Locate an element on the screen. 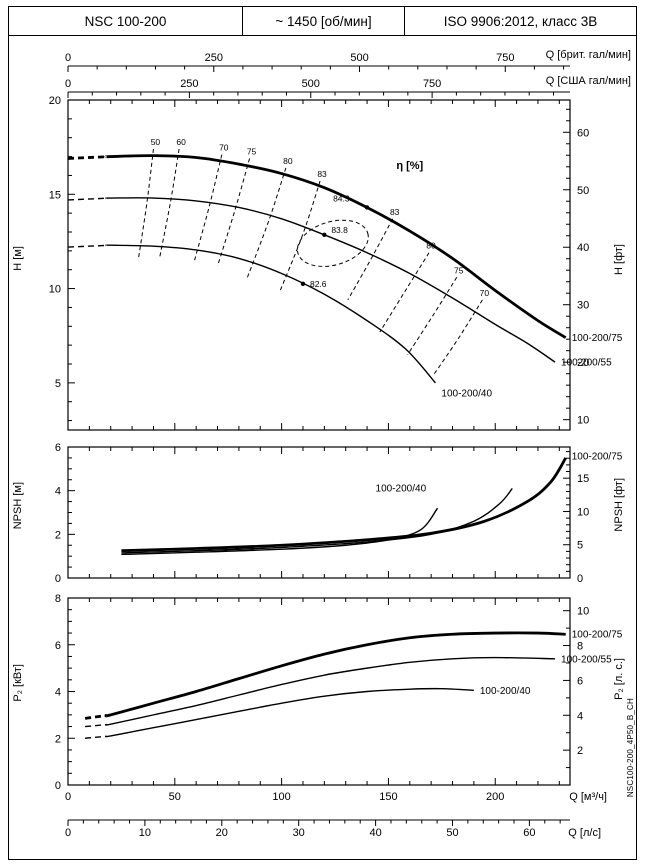 The height and width of the screenshot is (868, 647). svg-text: 100 is located at coordinates (281, 797).